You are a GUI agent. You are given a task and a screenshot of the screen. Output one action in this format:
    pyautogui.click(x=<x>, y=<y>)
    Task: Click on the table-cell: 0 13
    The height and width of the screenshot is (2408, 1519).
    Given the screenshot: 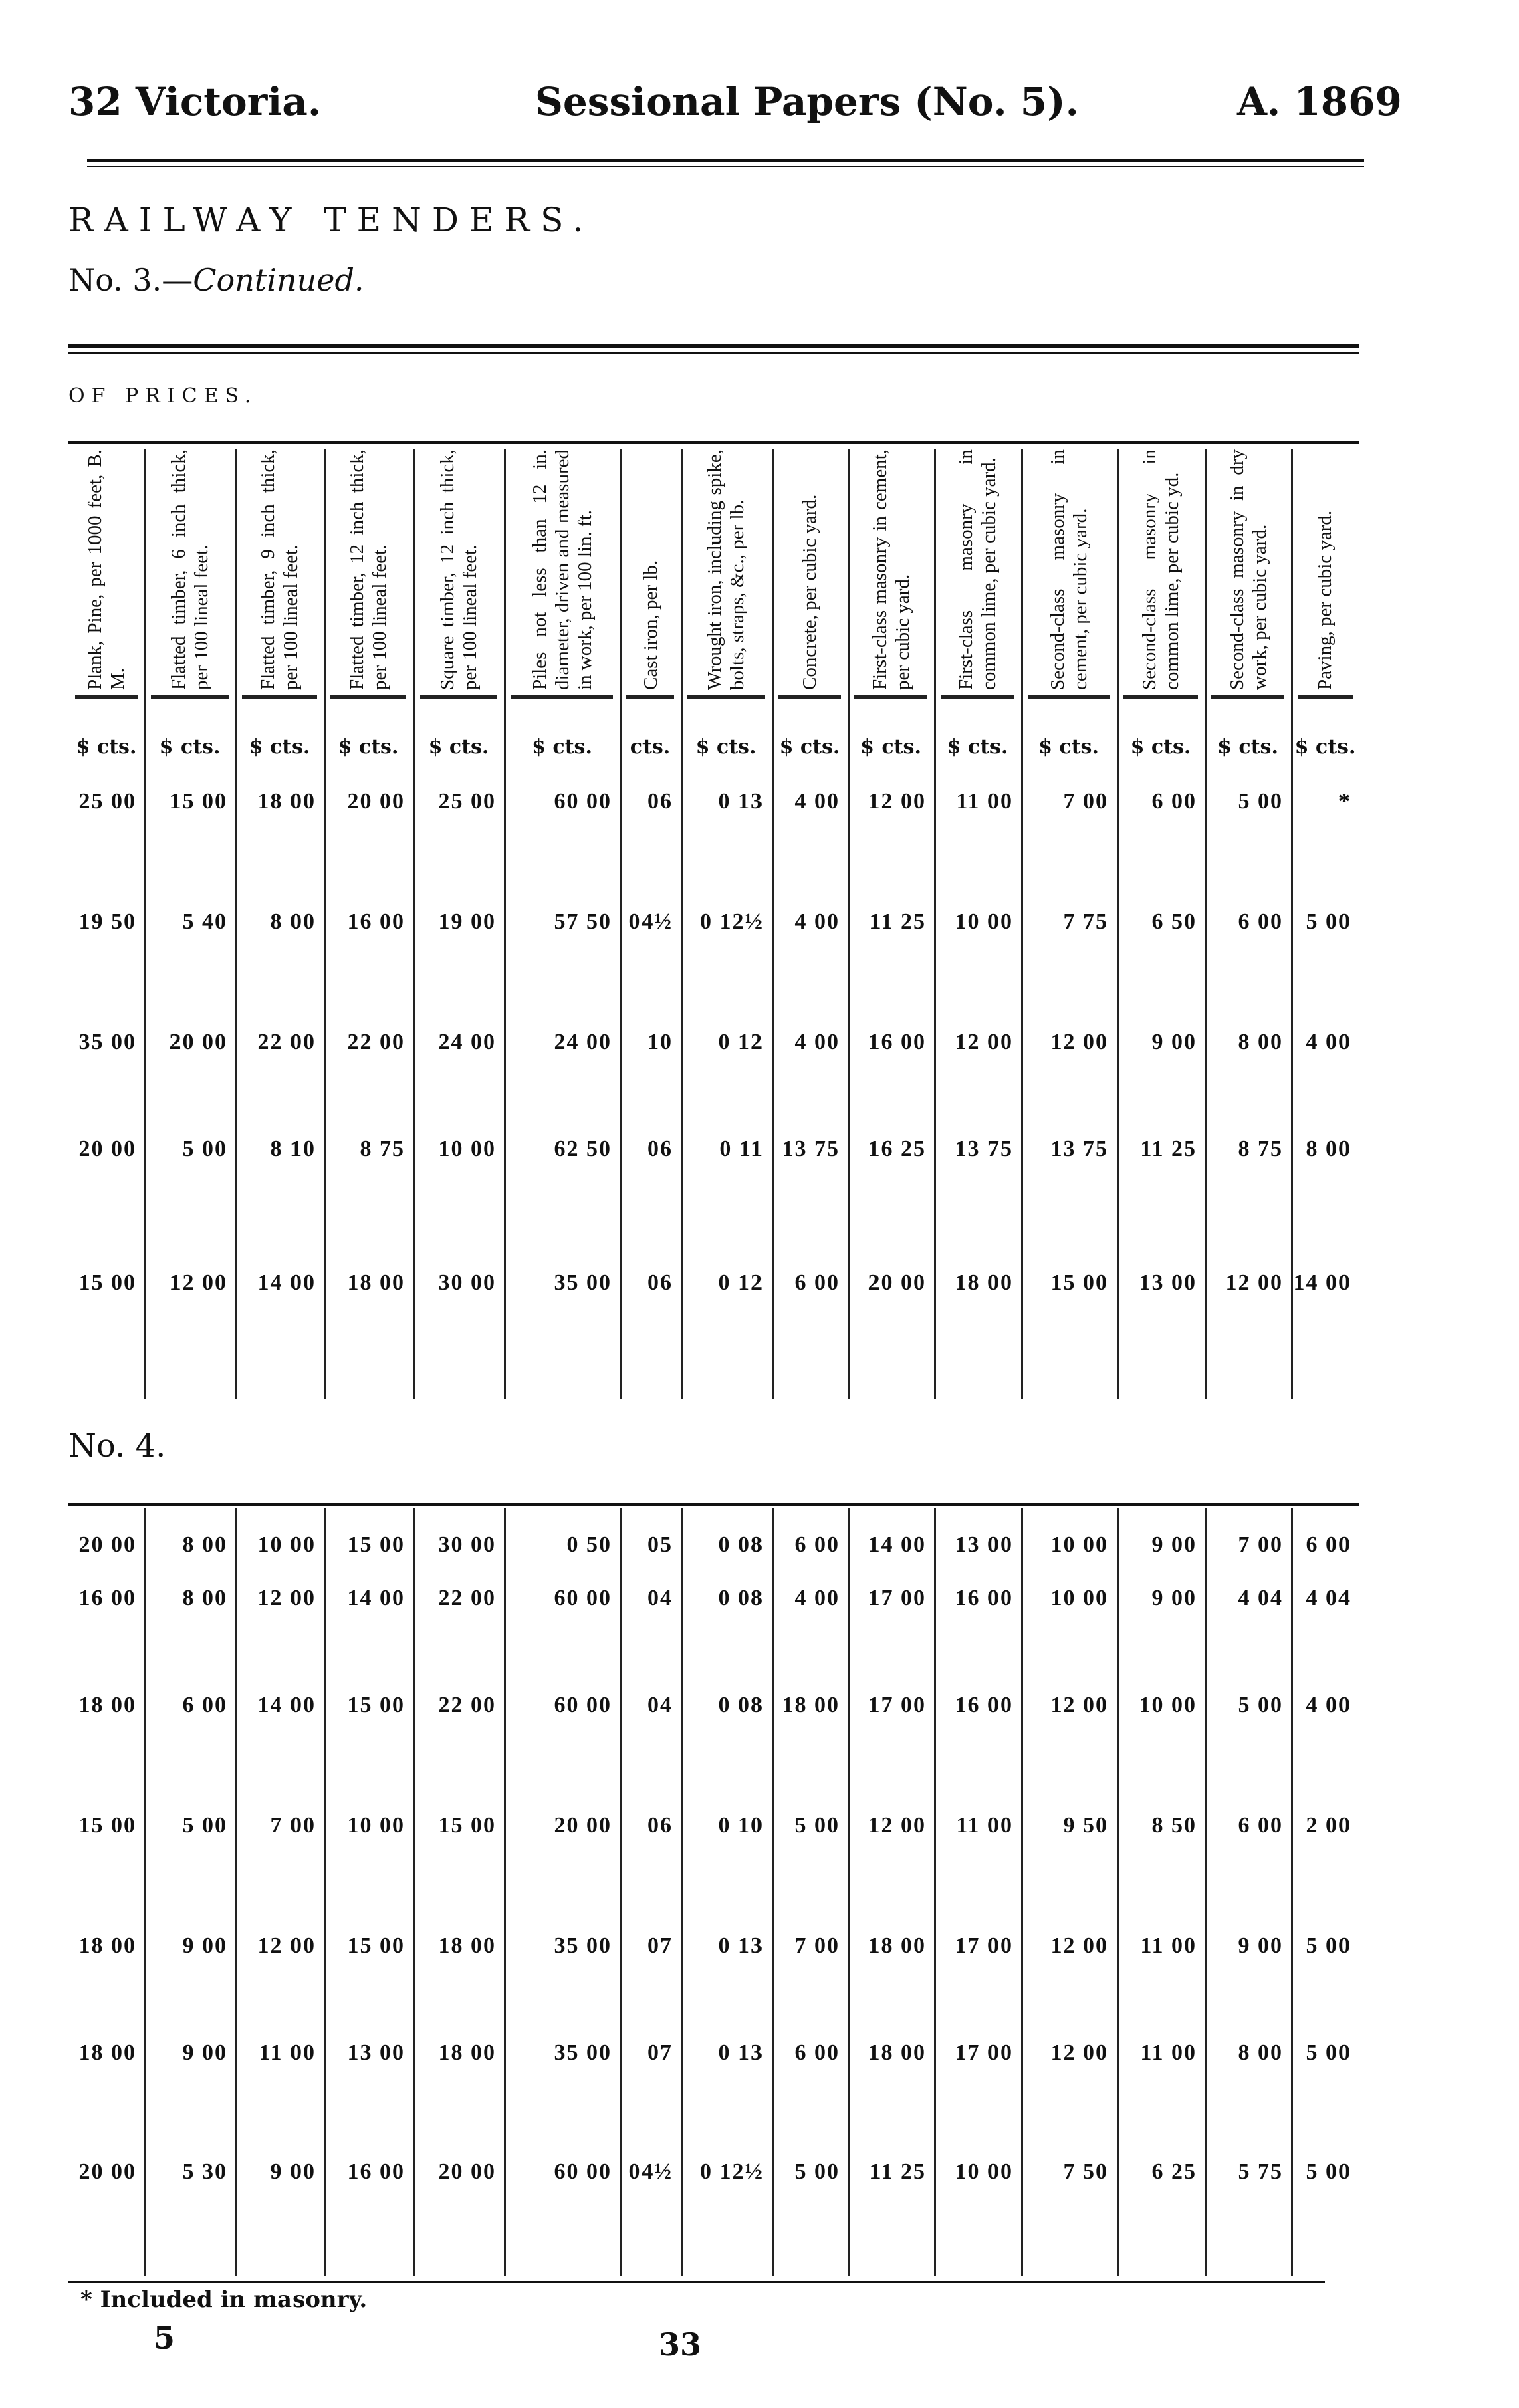 What is the action you would take?
    pyautogui.click(x=741, y=2052)
    